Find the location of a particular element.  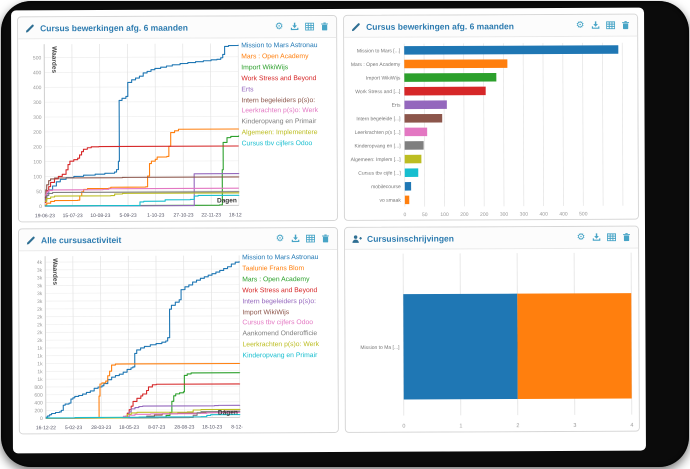

svg-text: 22-11-23 is located at coordinates (211, 215).